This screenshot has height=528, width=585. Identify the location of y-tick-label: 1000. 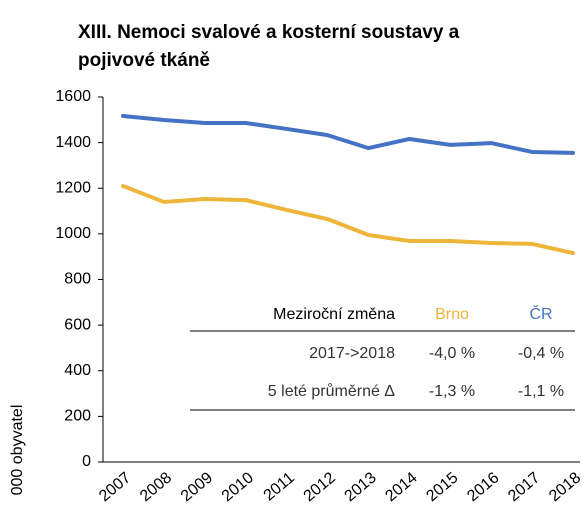
(73, 233).